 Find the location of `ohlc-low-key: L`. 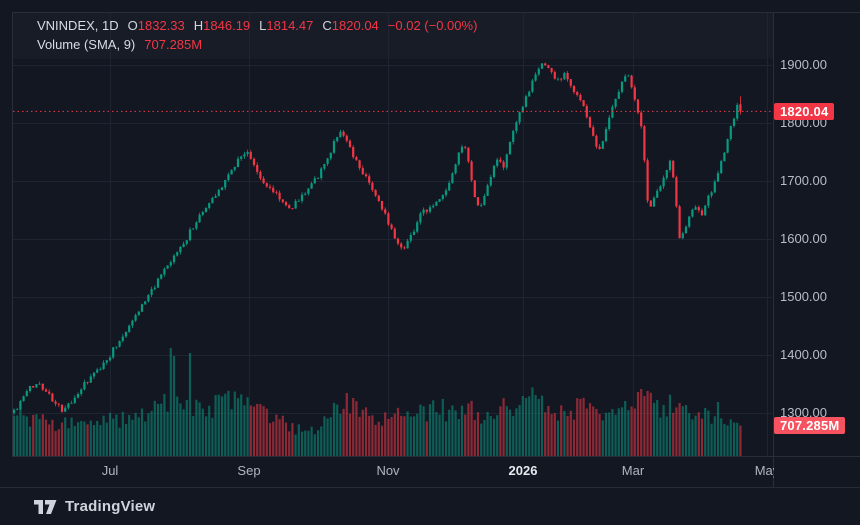

ohlc-low-key: L is located at coordinates (263, 25).